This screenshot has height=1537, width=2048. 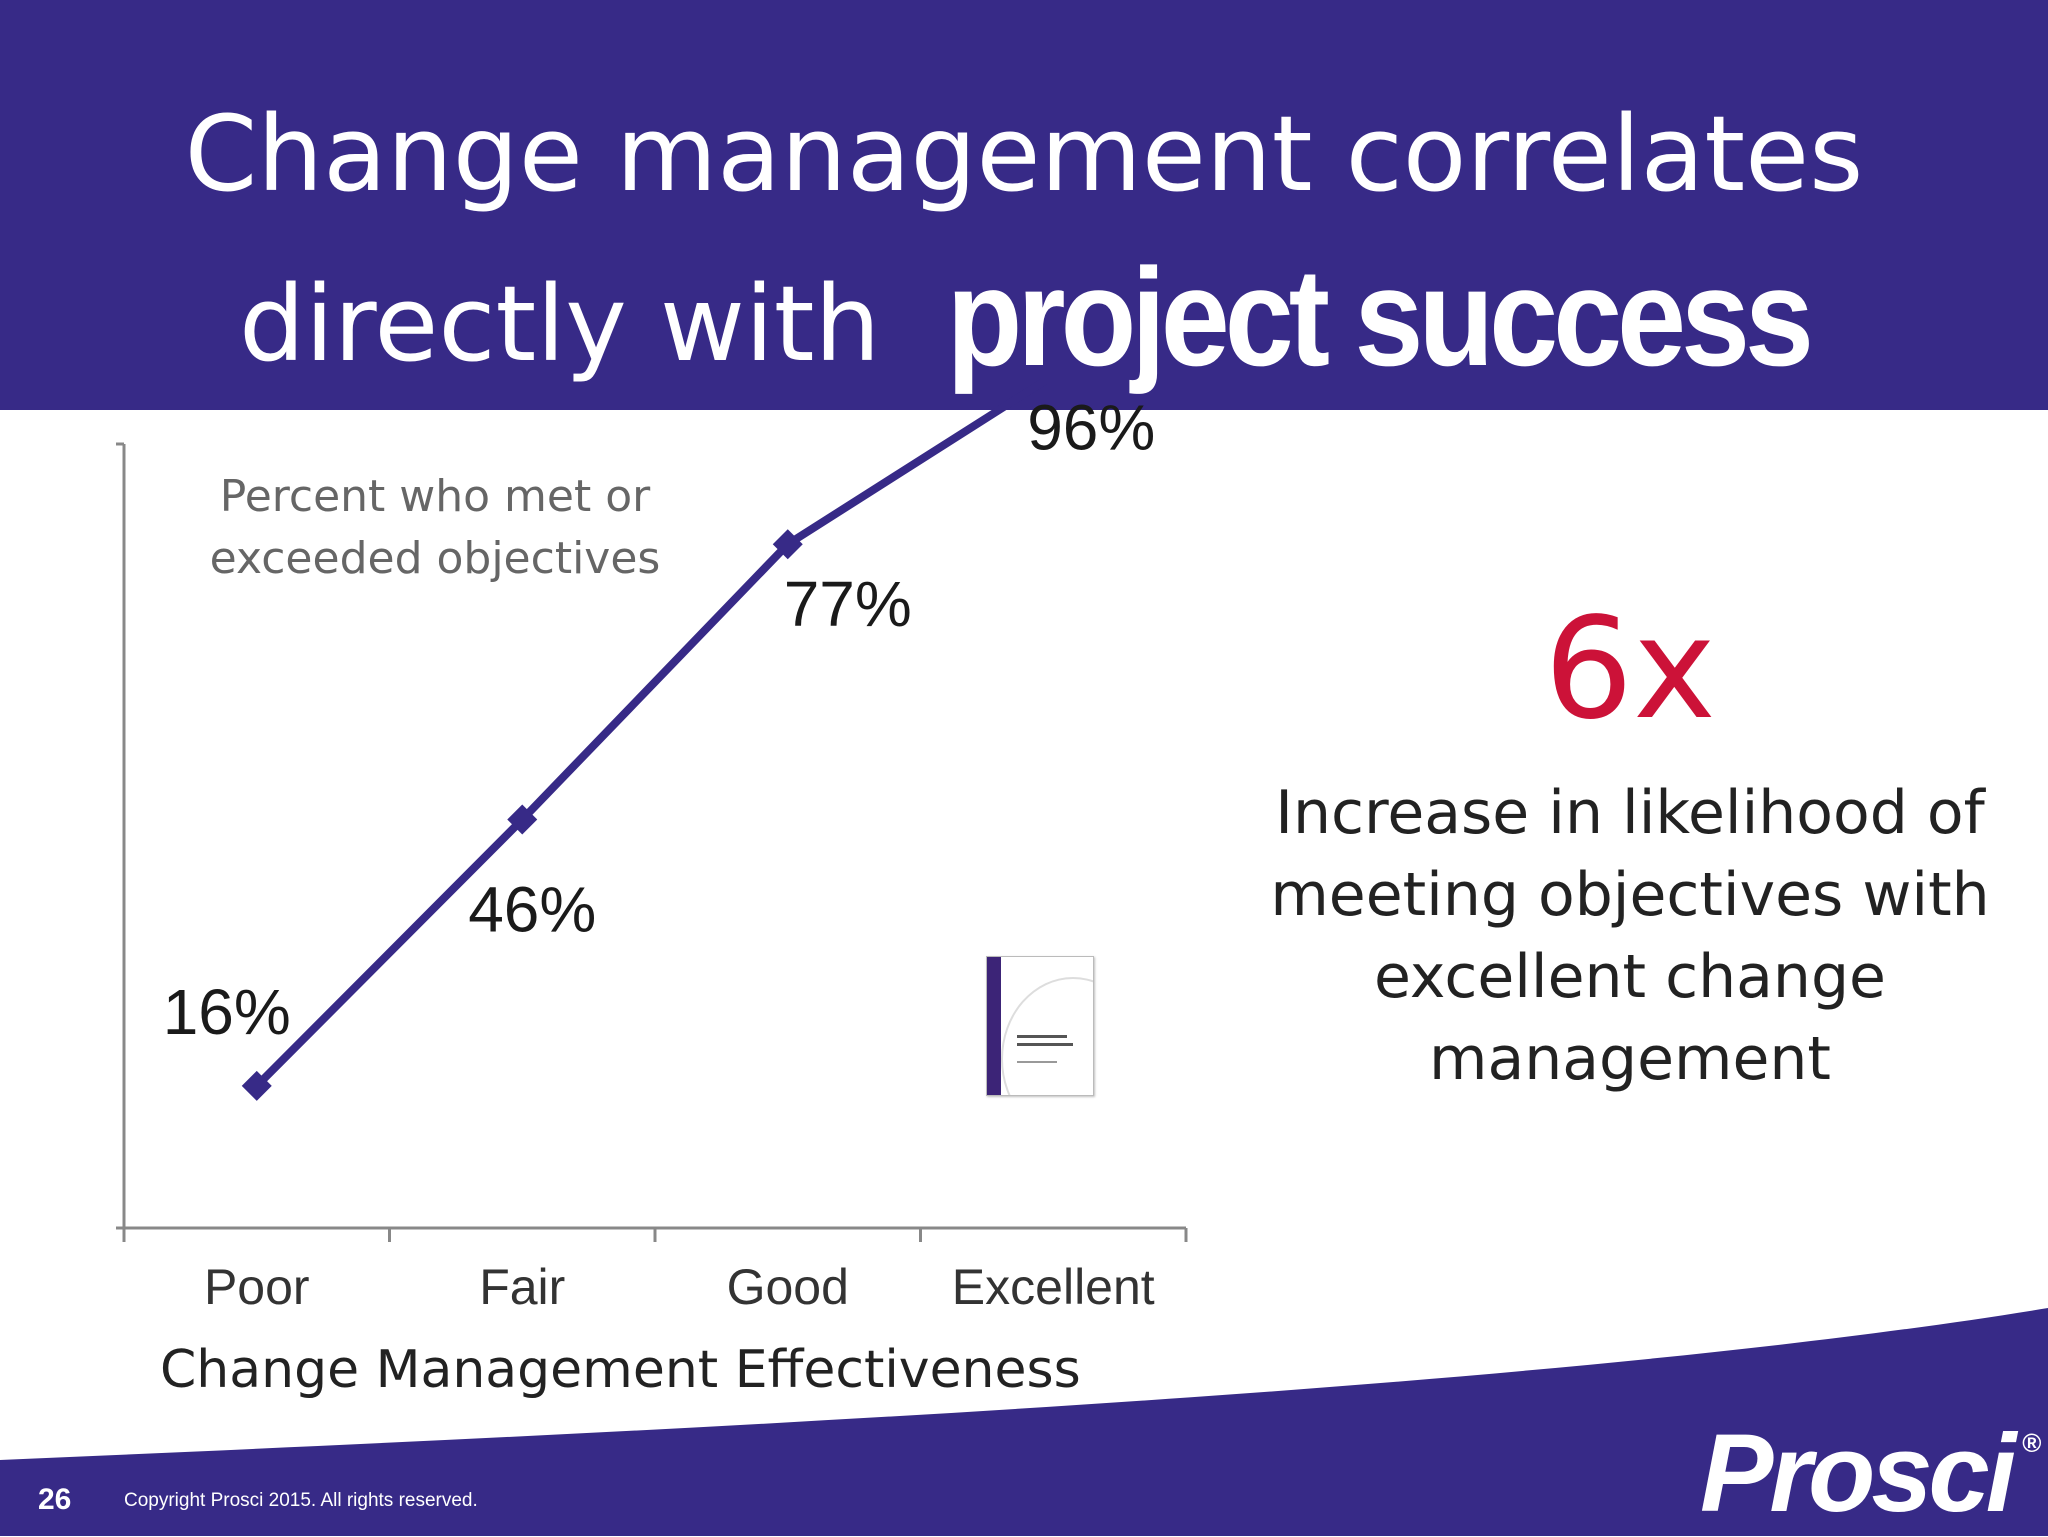 What do you see at coordinates (532, 910) in the screenshot?
I see `data-label: 46%` at bounding box center [532, 910].